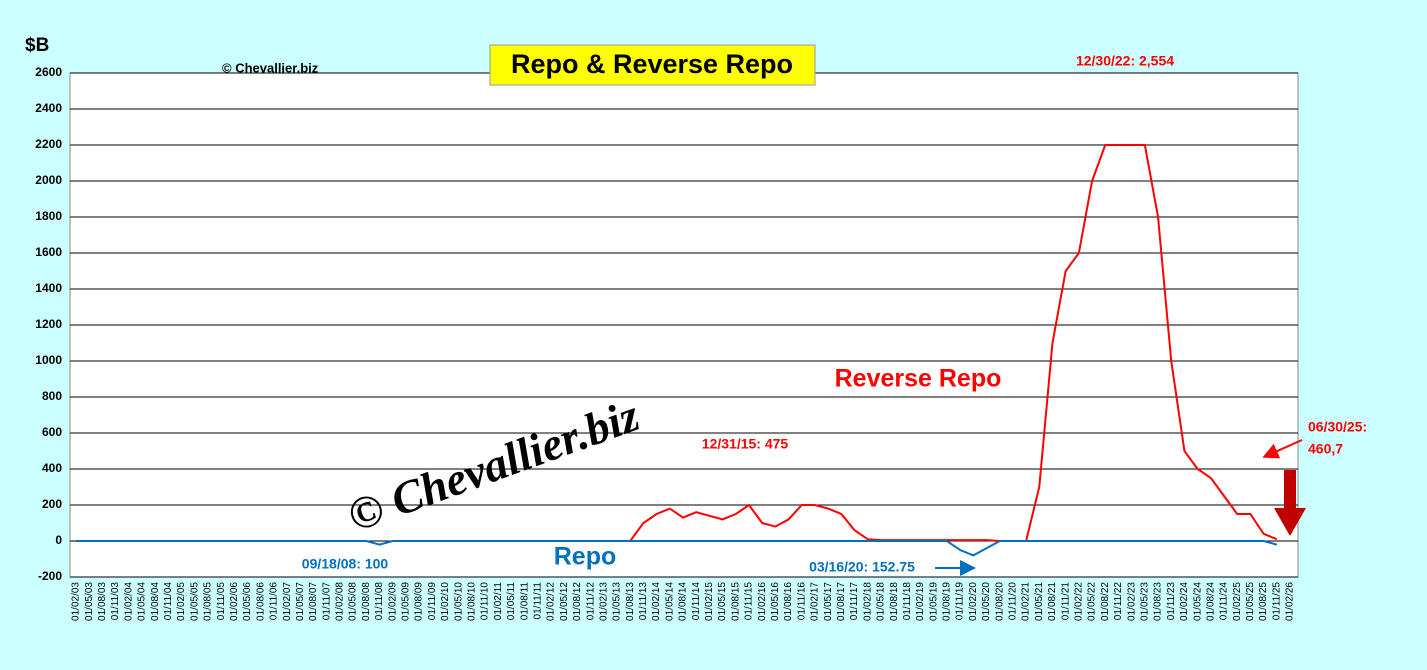 The width and height of the screenshot is (1427, 670). What do you see at coordinates (326, 601) in the screenshot?
I see `x-tick-label: 01/11/07` at bounding box center [326, 601].